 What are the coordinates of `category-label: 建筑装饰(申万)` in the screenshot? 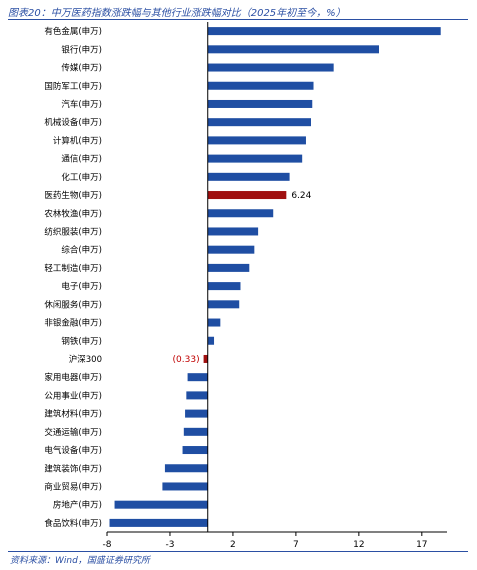 It's located at (73, 468).